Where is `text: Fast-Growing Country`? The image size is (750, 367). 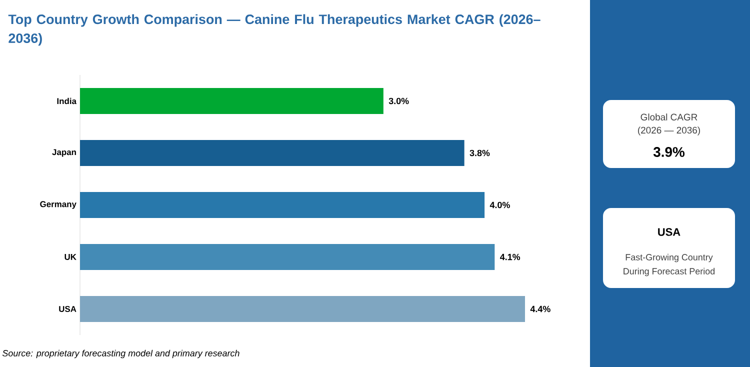
text: Fast-Growing Country is located at coordinates (669, 258).